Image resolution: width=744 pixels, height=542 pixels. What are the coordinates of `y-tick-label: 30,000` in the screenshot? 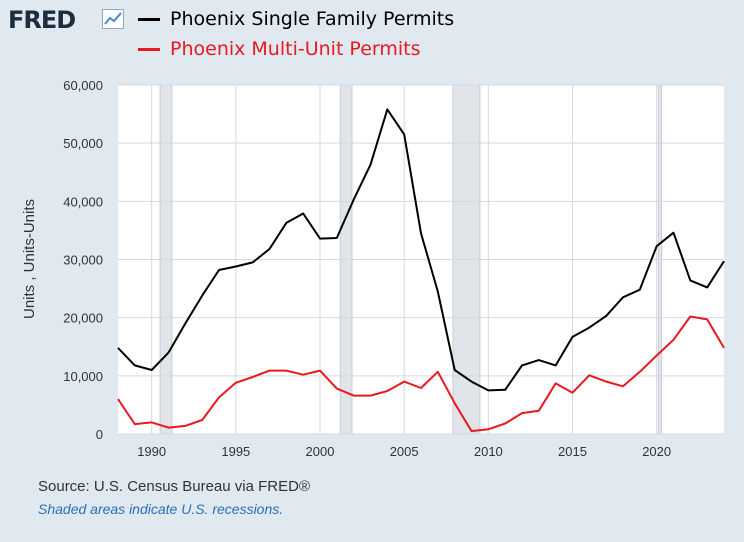 It's located at (83, 260).